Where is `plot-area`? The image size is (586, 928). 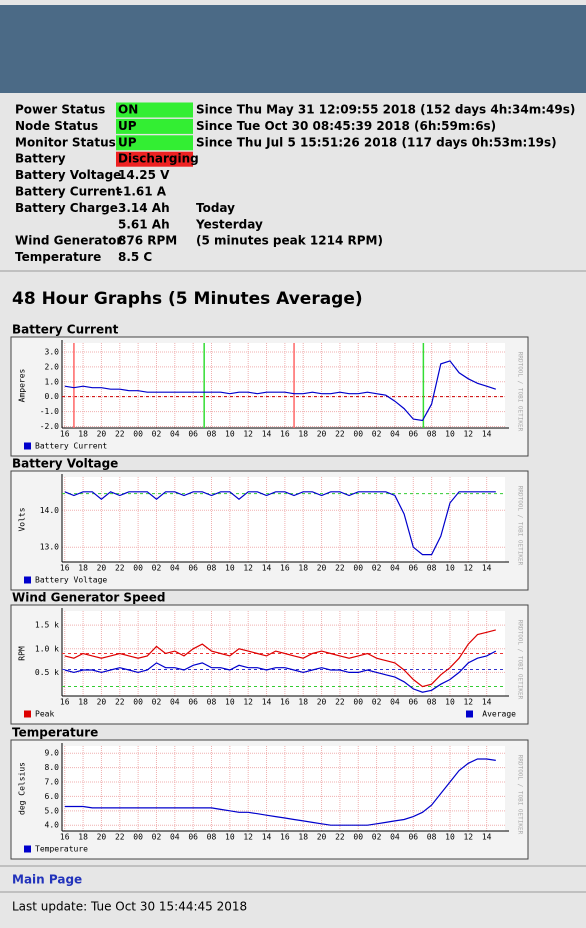 plot-area is located at coordinates (283, 519).